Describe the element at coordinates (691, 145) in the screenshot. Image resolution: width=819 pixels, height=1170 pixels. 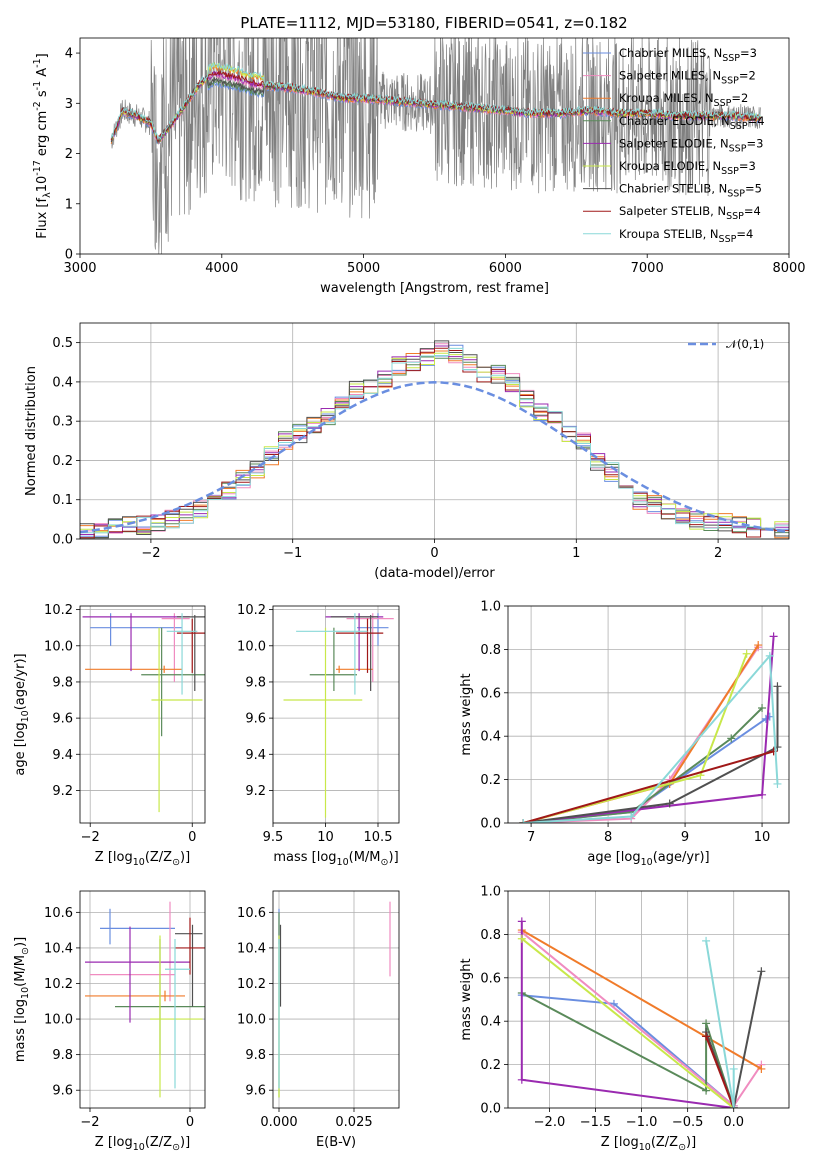
I see `legend-entry: Salpeter ELODIE, NSSP=3` at that location.